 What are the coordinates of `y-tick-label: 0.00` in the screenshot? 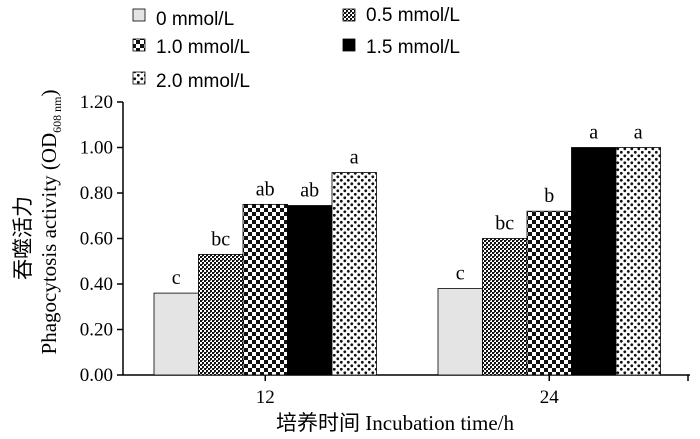 It's located at (96, 375).